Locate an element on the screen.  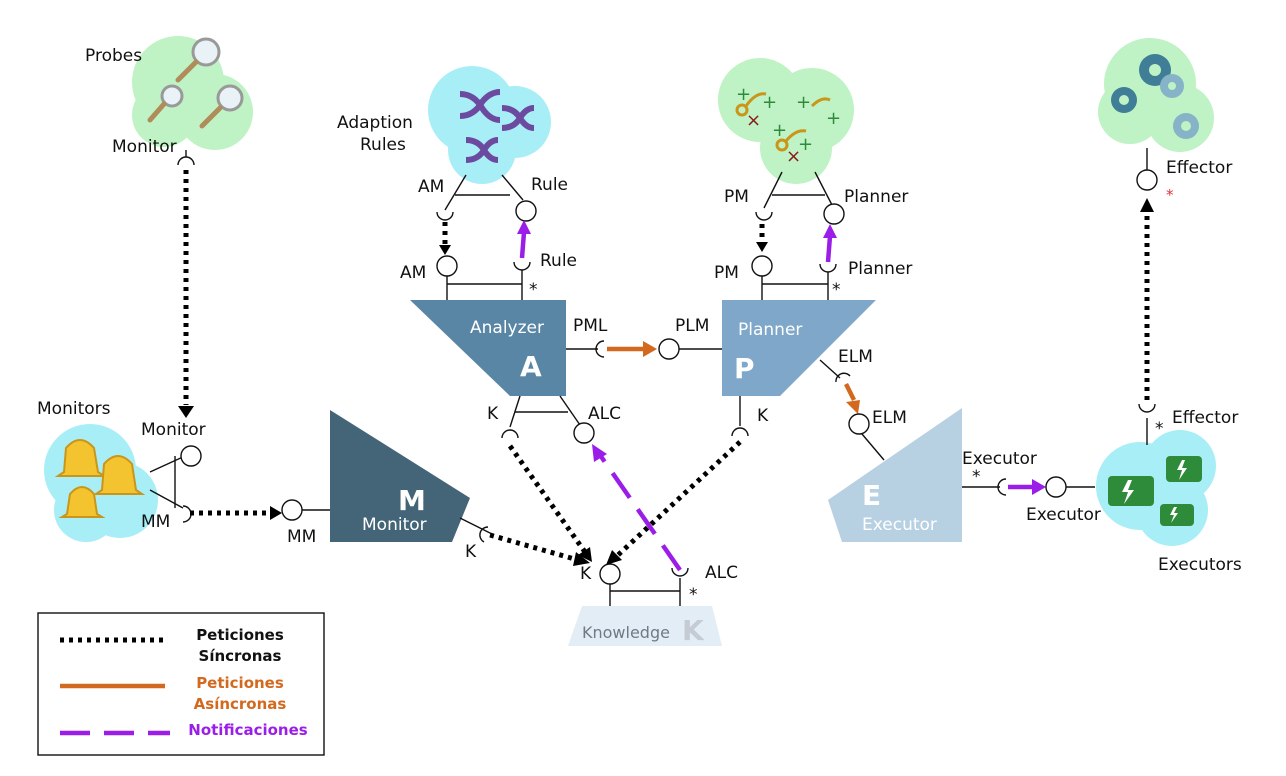
probes-port-label: Monitor is located at coordinates (144, 147).